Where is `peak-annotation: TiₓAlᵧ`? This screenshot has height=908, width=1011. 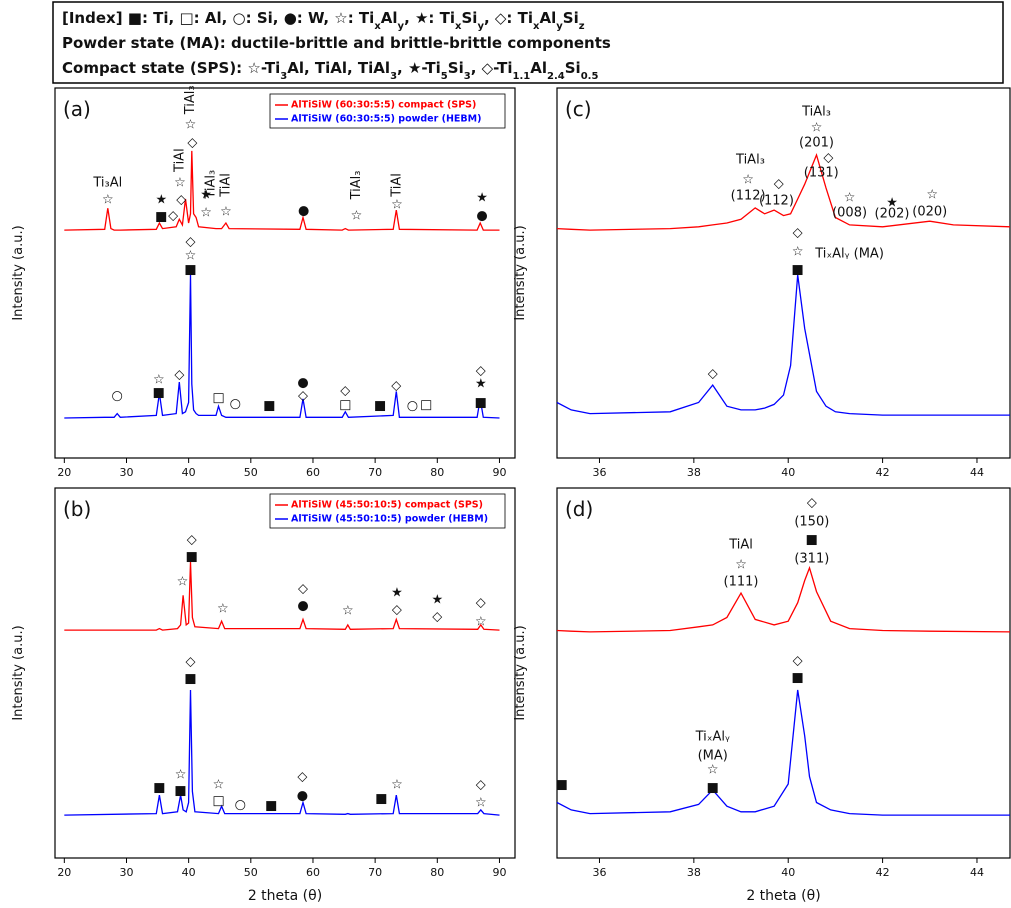 peak-annotation: TiₓAlᵧ is located at coordinates (712, 737).